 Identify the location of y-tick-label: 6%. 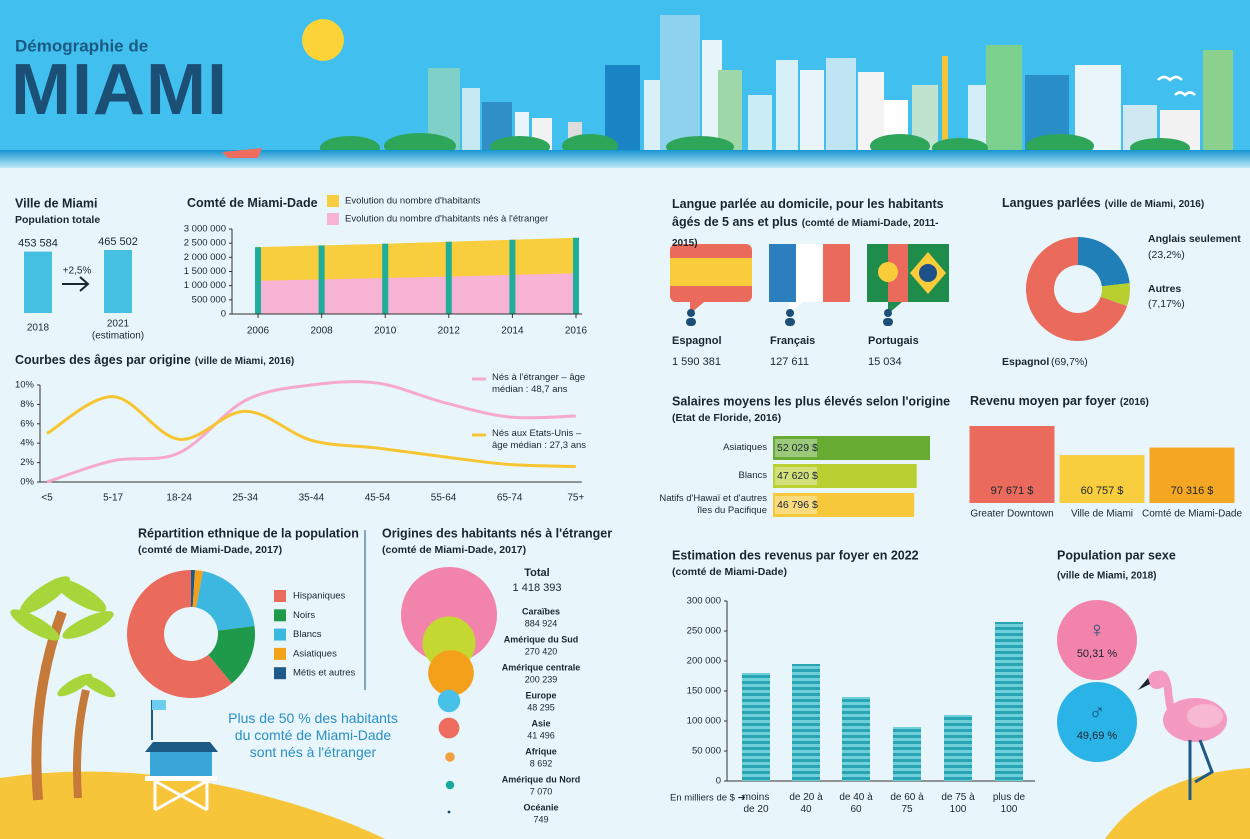
(27, 423).